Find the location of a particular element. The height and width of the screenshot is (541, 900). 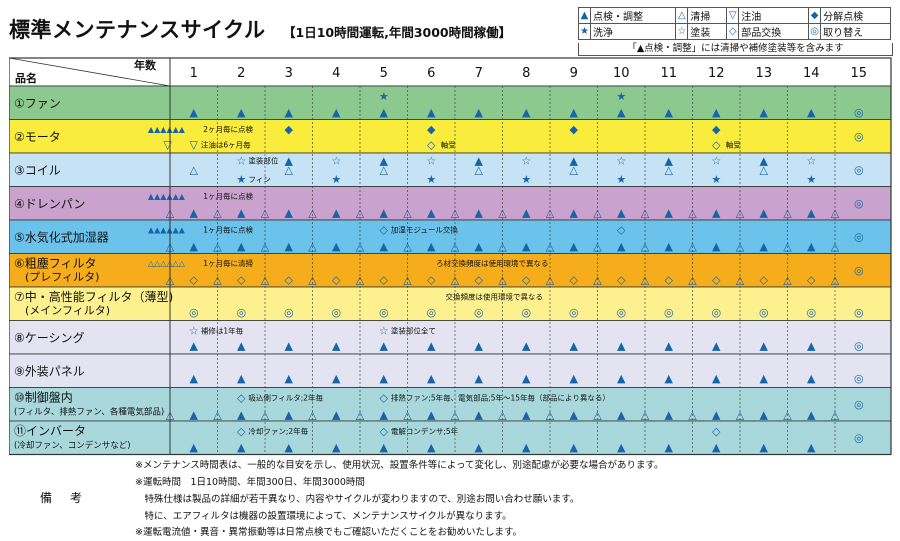

row-label: ⑪インバータ is located at coordinates (50, 431).